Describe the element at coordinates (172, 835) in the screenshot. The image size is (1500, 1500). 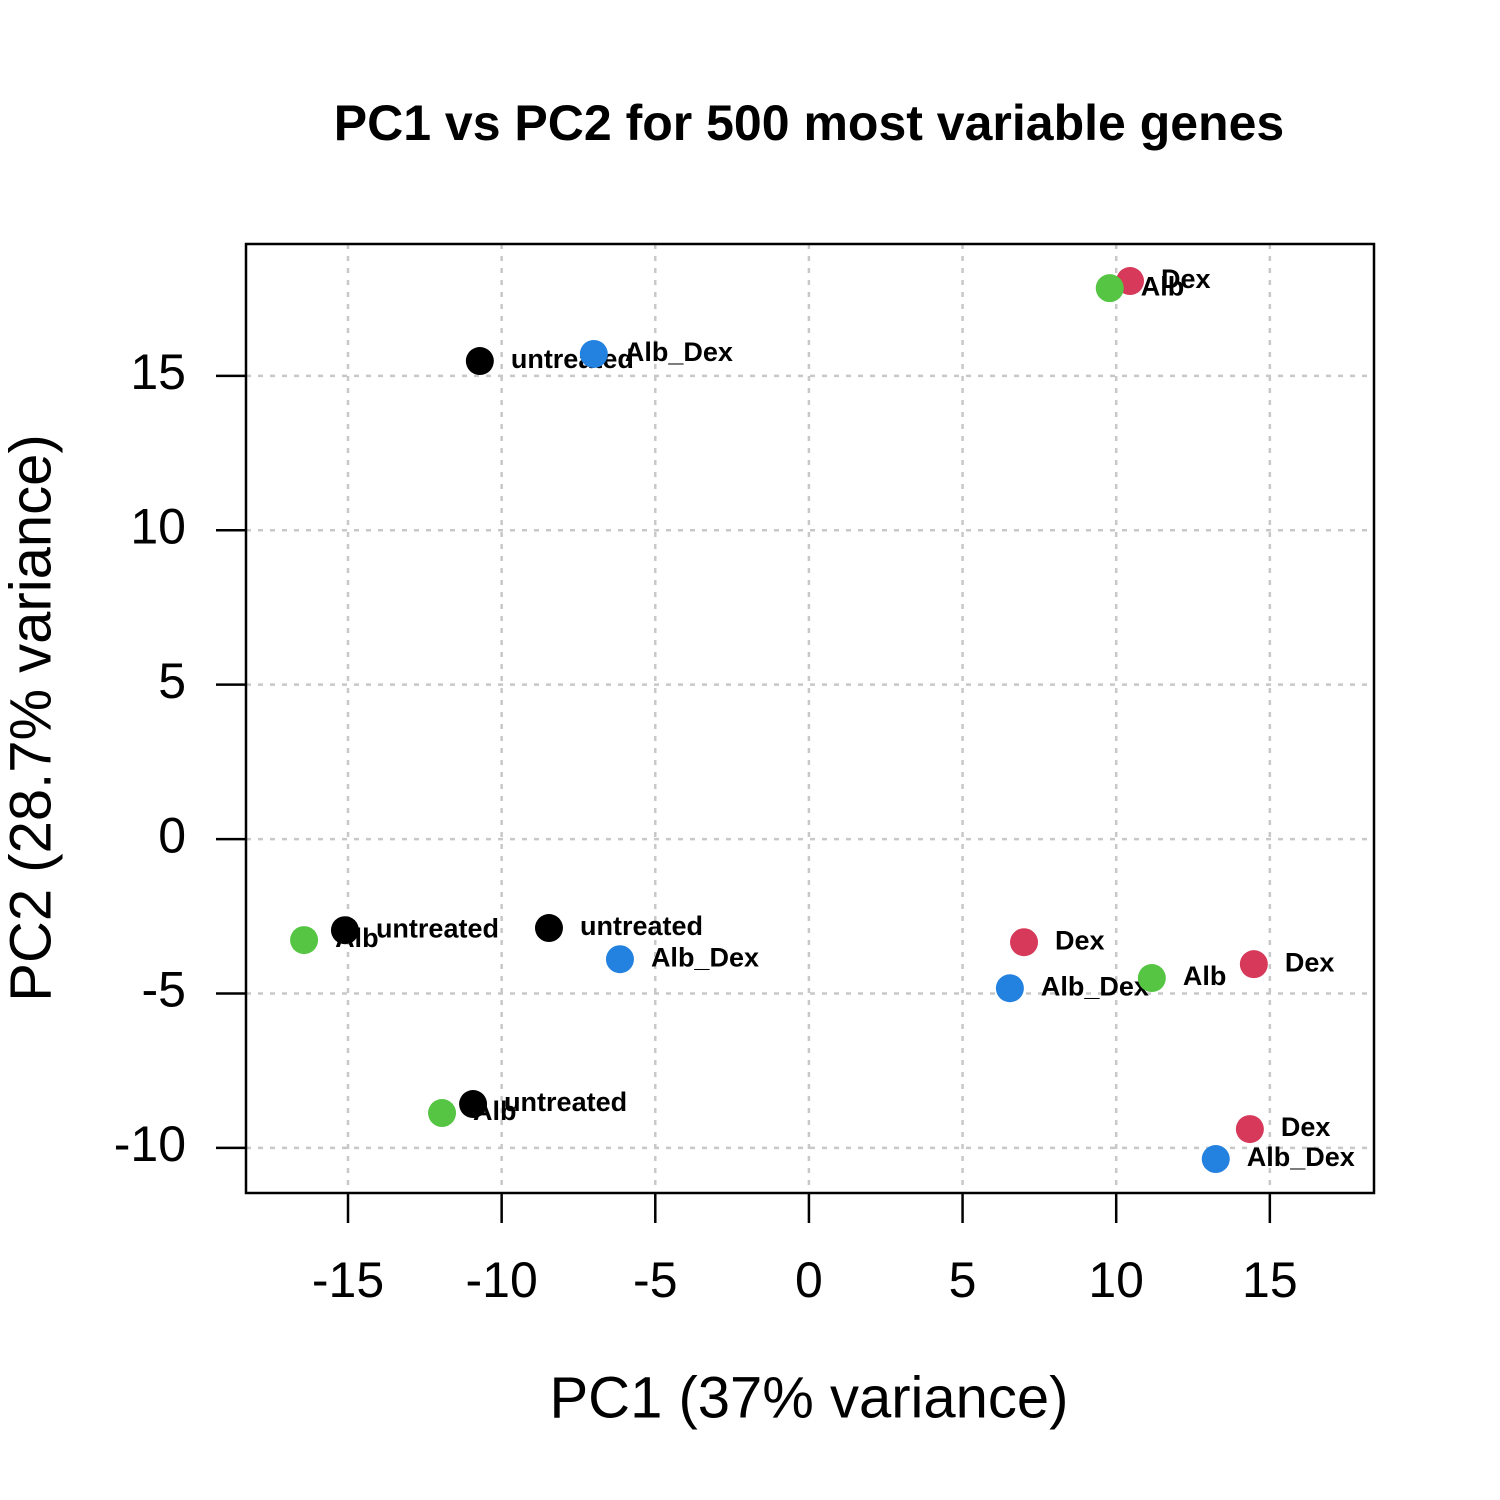
I see `y-tick-label: 0` at that location.